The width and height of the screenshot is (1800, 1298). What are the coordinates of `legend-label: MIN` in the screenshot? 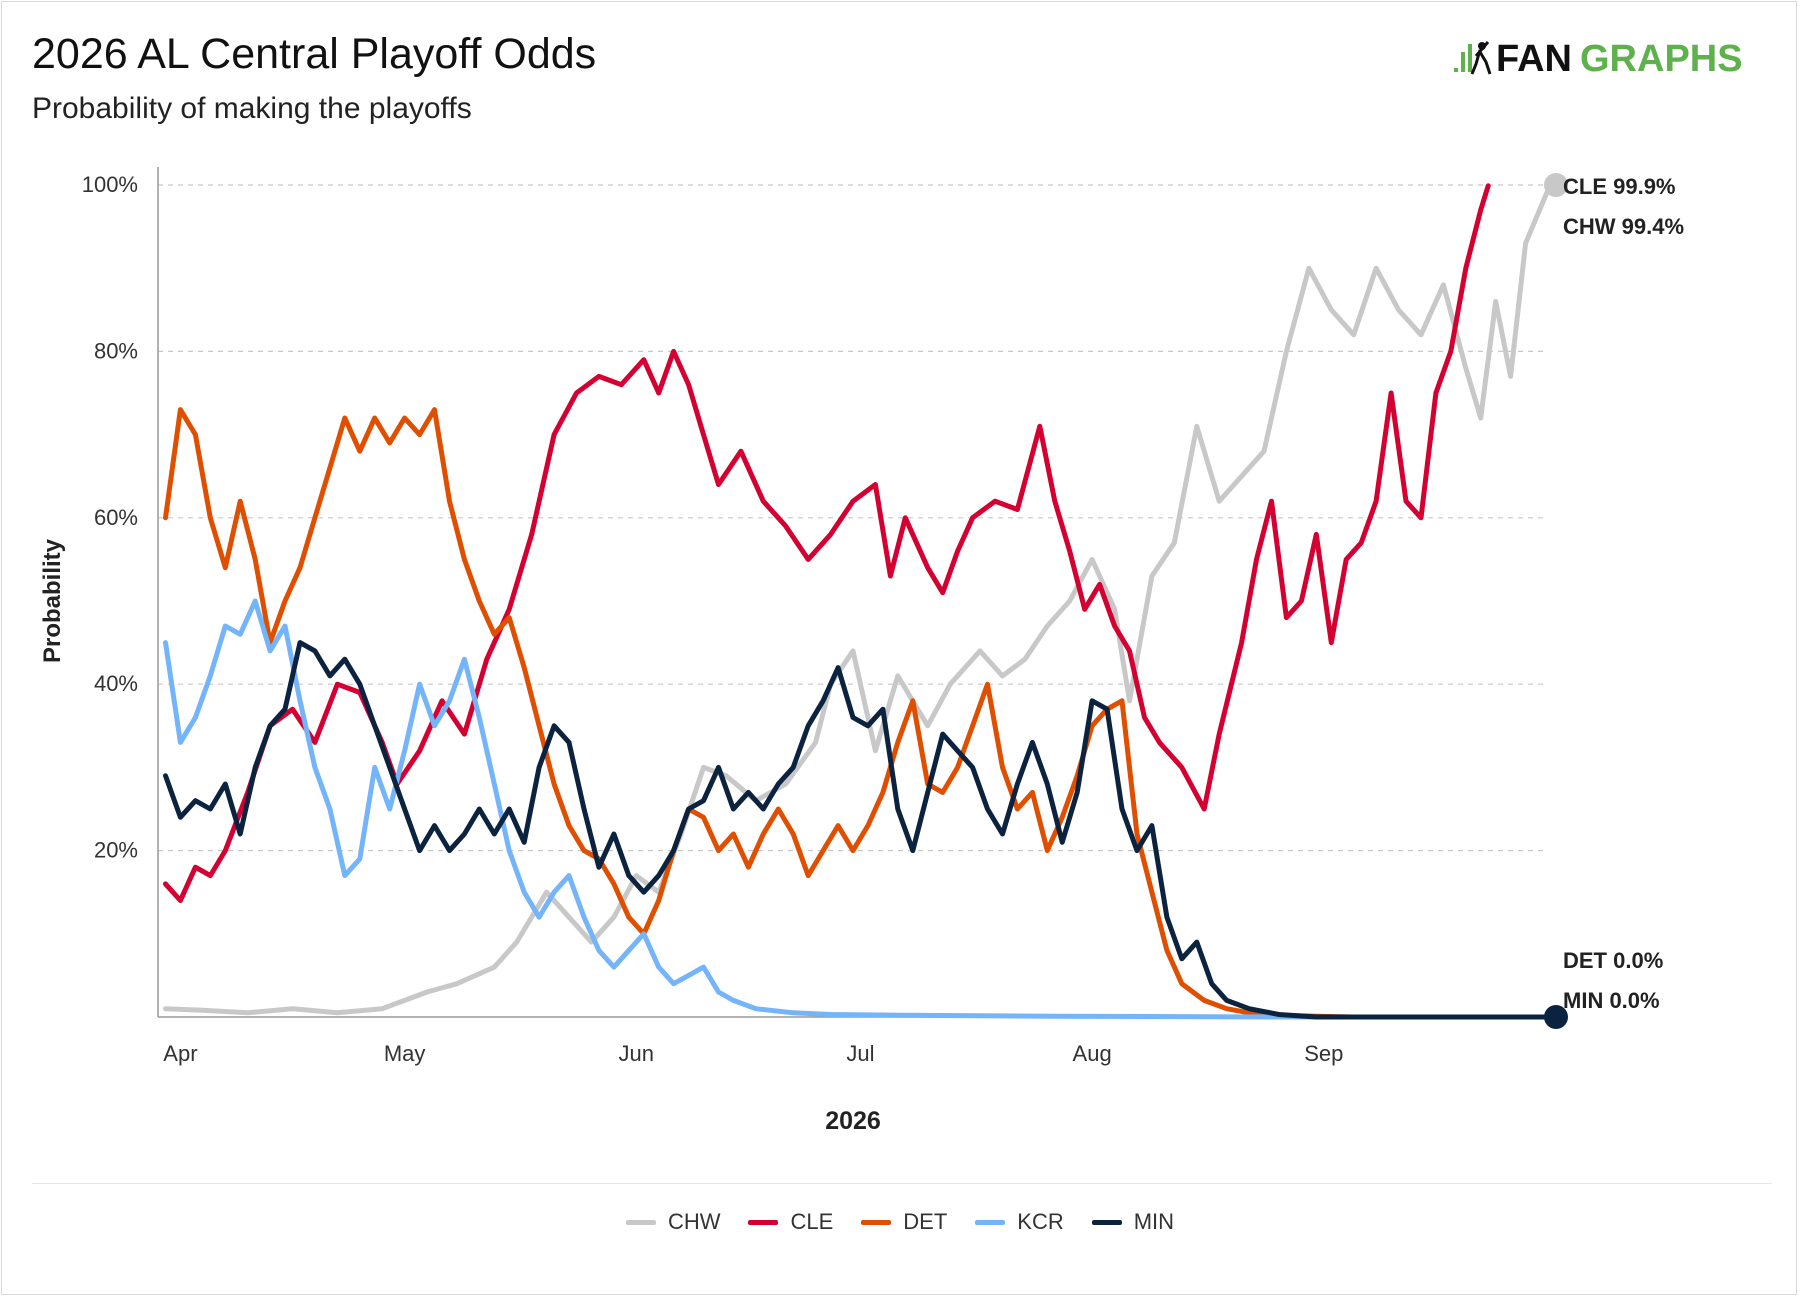 It's located at (1154, 1222).